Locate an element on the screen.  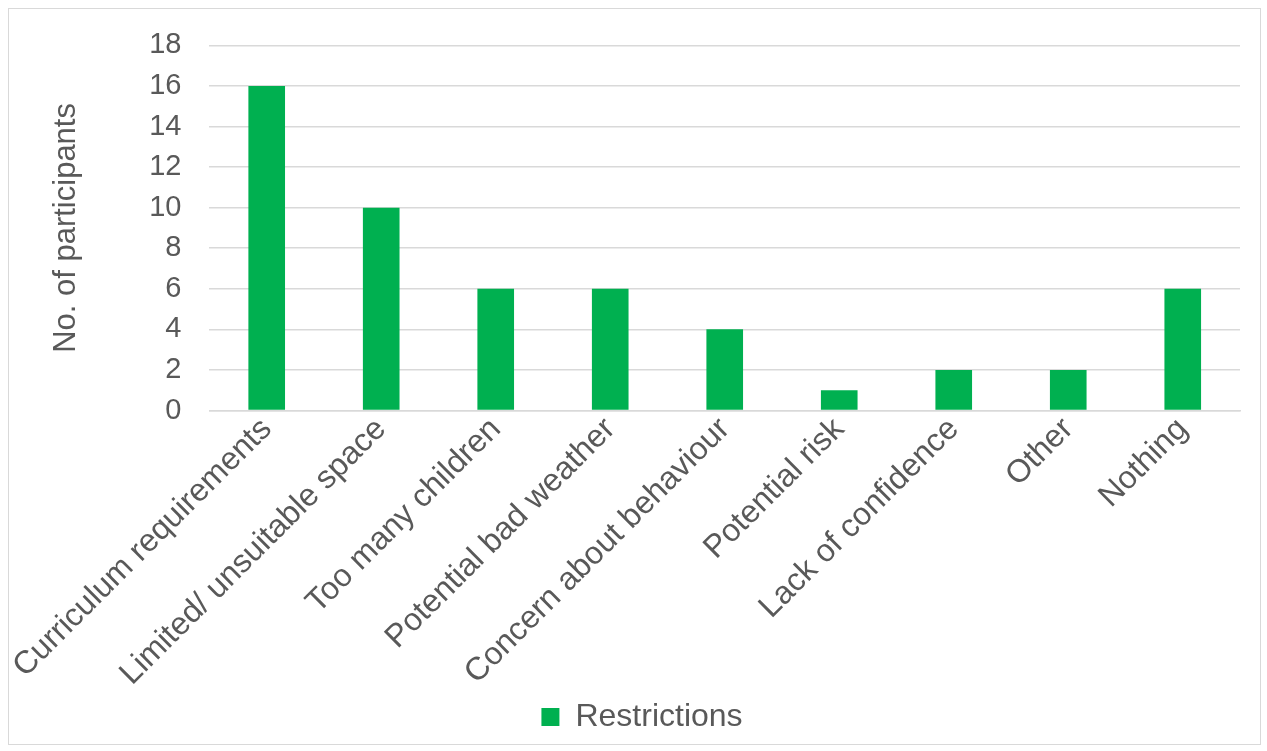
y-tick-label: 18 is located at coordinates (165, 43).